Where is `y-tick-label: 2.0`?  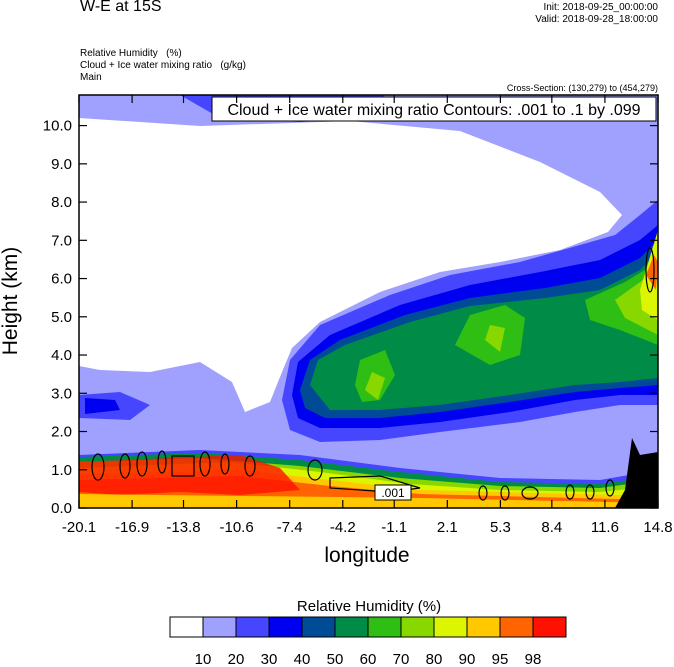
y-tick-label: 2.0 is located at coordinates (61, 432).